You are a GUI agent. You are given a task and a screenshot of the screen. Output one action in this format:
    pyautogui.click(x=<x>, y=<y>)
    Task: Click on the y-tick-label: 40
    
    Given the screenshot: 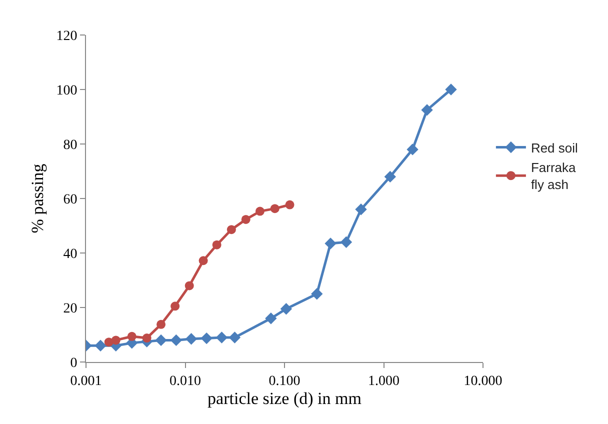 What is the action you would take?
    pyautogui.click(x=70, y=254)
    